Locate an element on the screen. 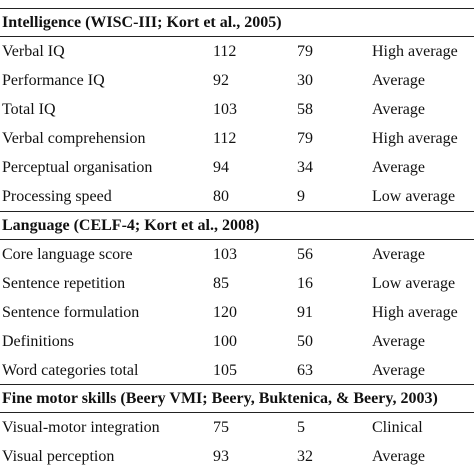 This screenshot has height=474, width=474. row-label: Core language score is located at coordinates (67, 254).